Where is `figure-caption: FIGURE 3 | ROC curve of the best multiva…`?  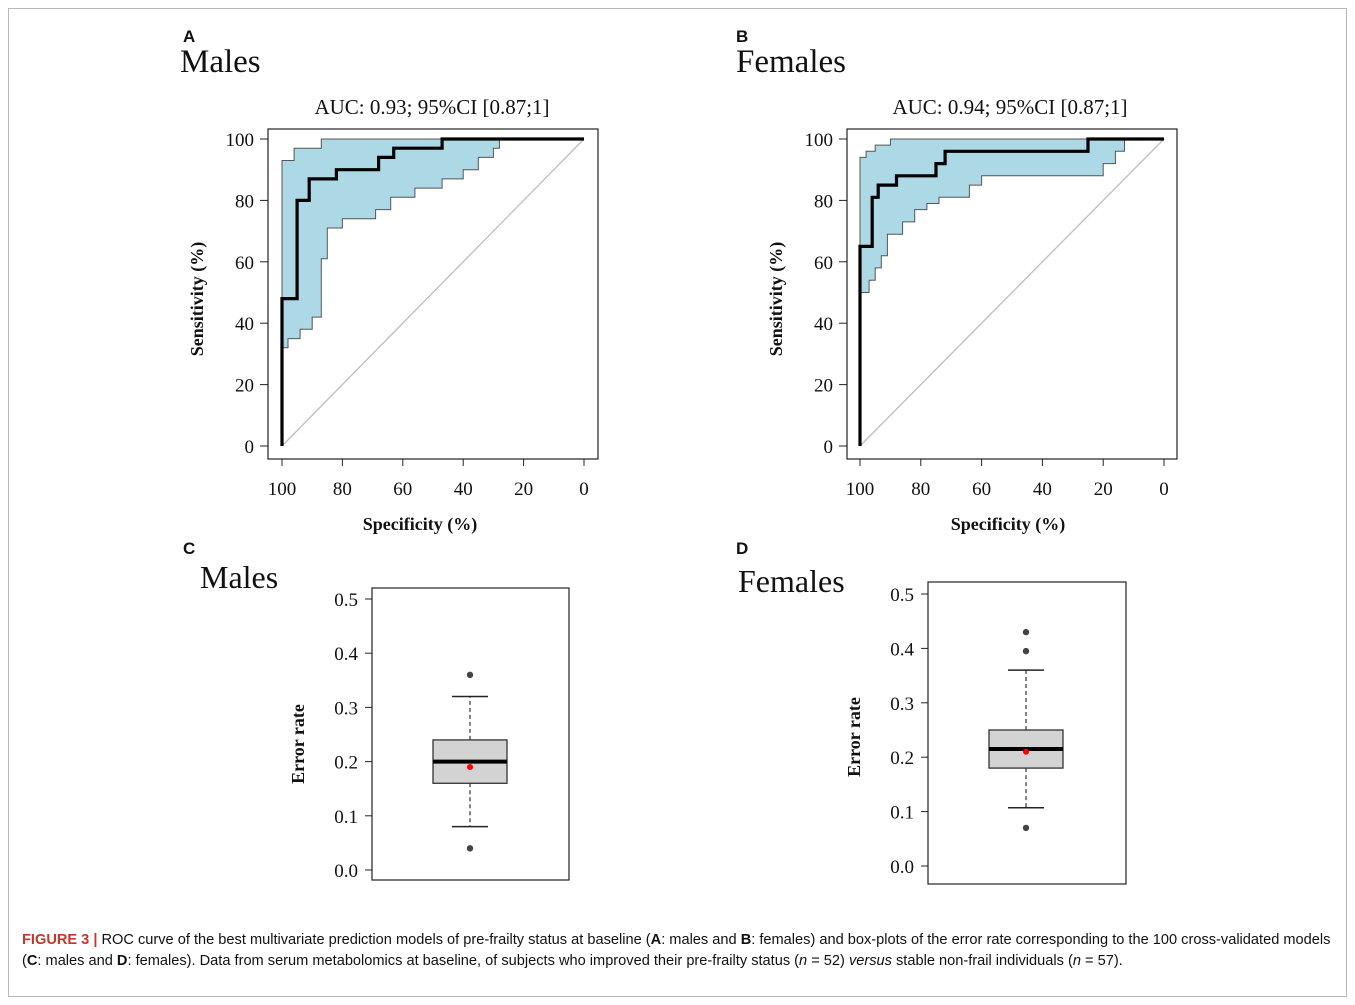 figure-caption: FIGURE 3 | ROC curve of the best multiva… is located at coordinates (677, 951).